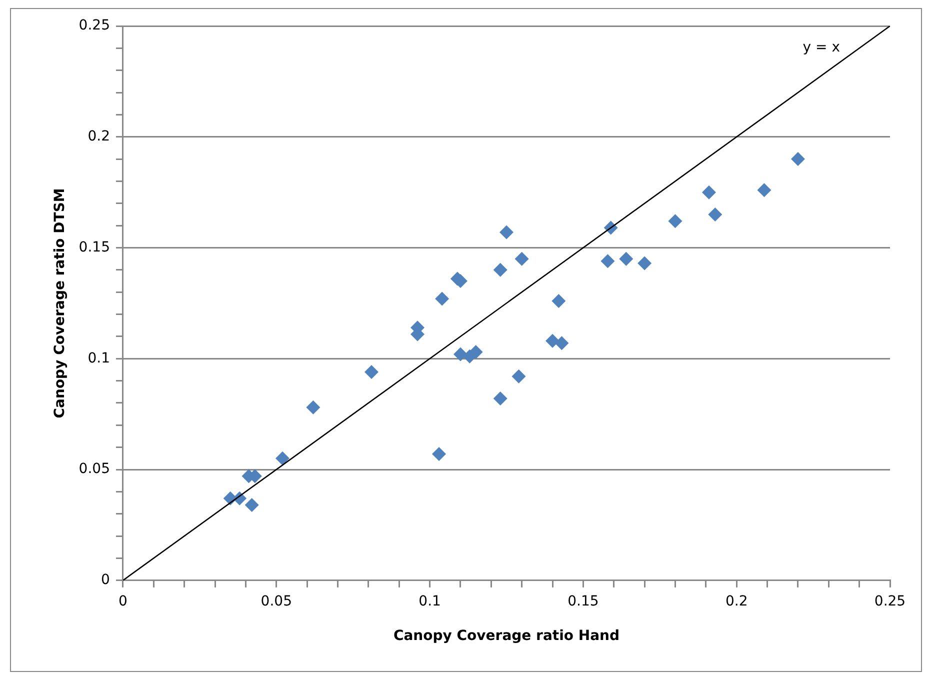  I want to click on annotation: y = x, so click(821, 48).